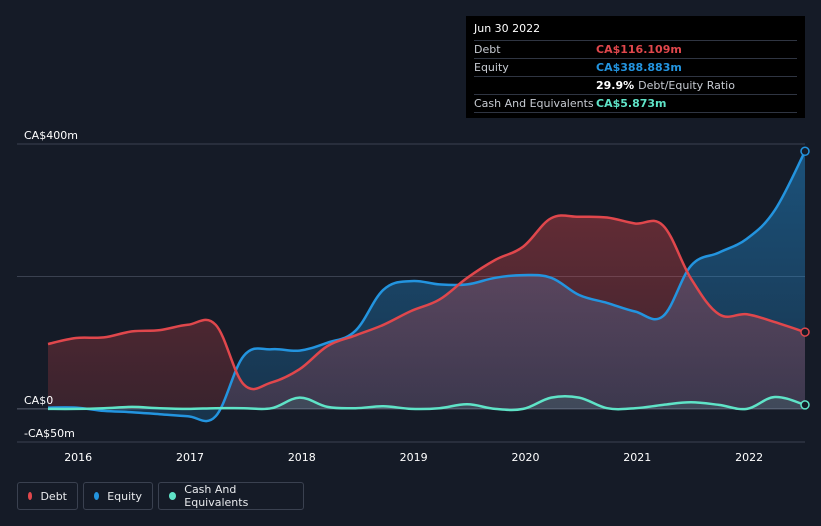  What do you see at coordinates (507, 28) in the screenshot?
I see `tooltip-date: Jun 30 2022` at bounding box center [507, 28].